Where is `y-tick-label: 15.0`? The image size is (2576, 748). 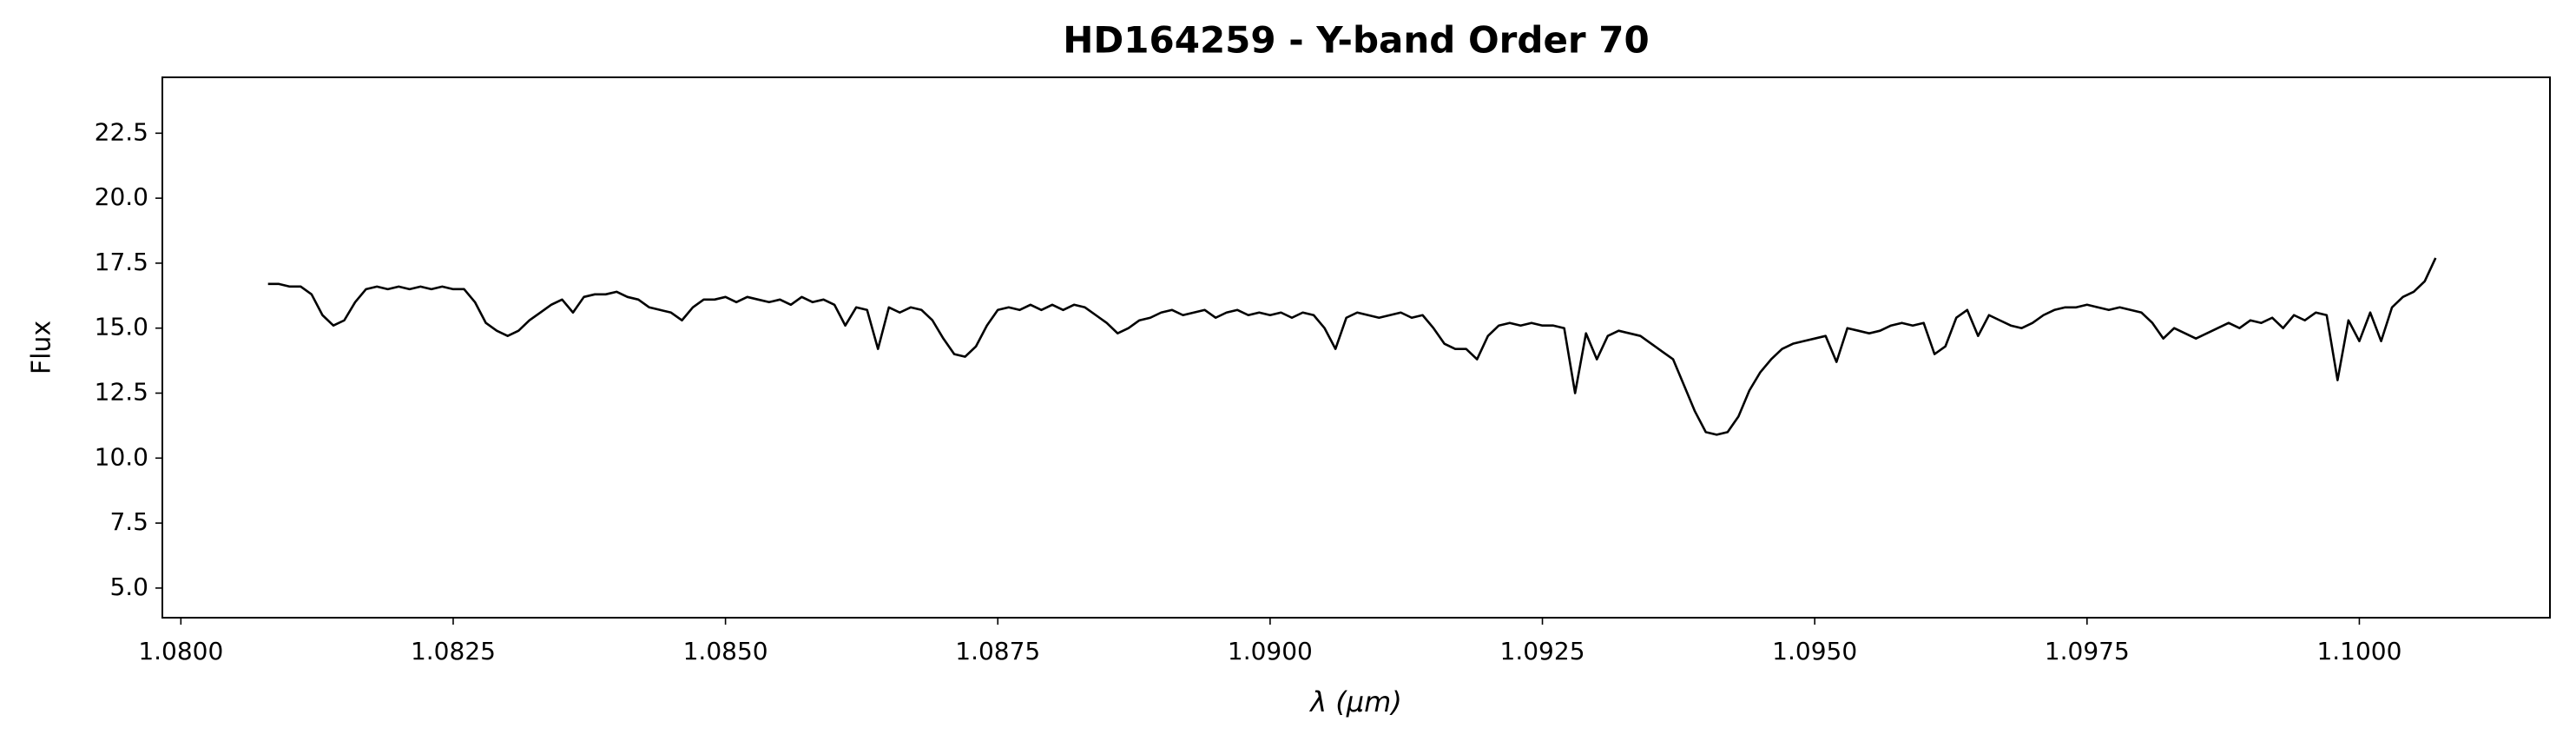 y-tick-label: 15.0 is located at coordinates (121, 327).